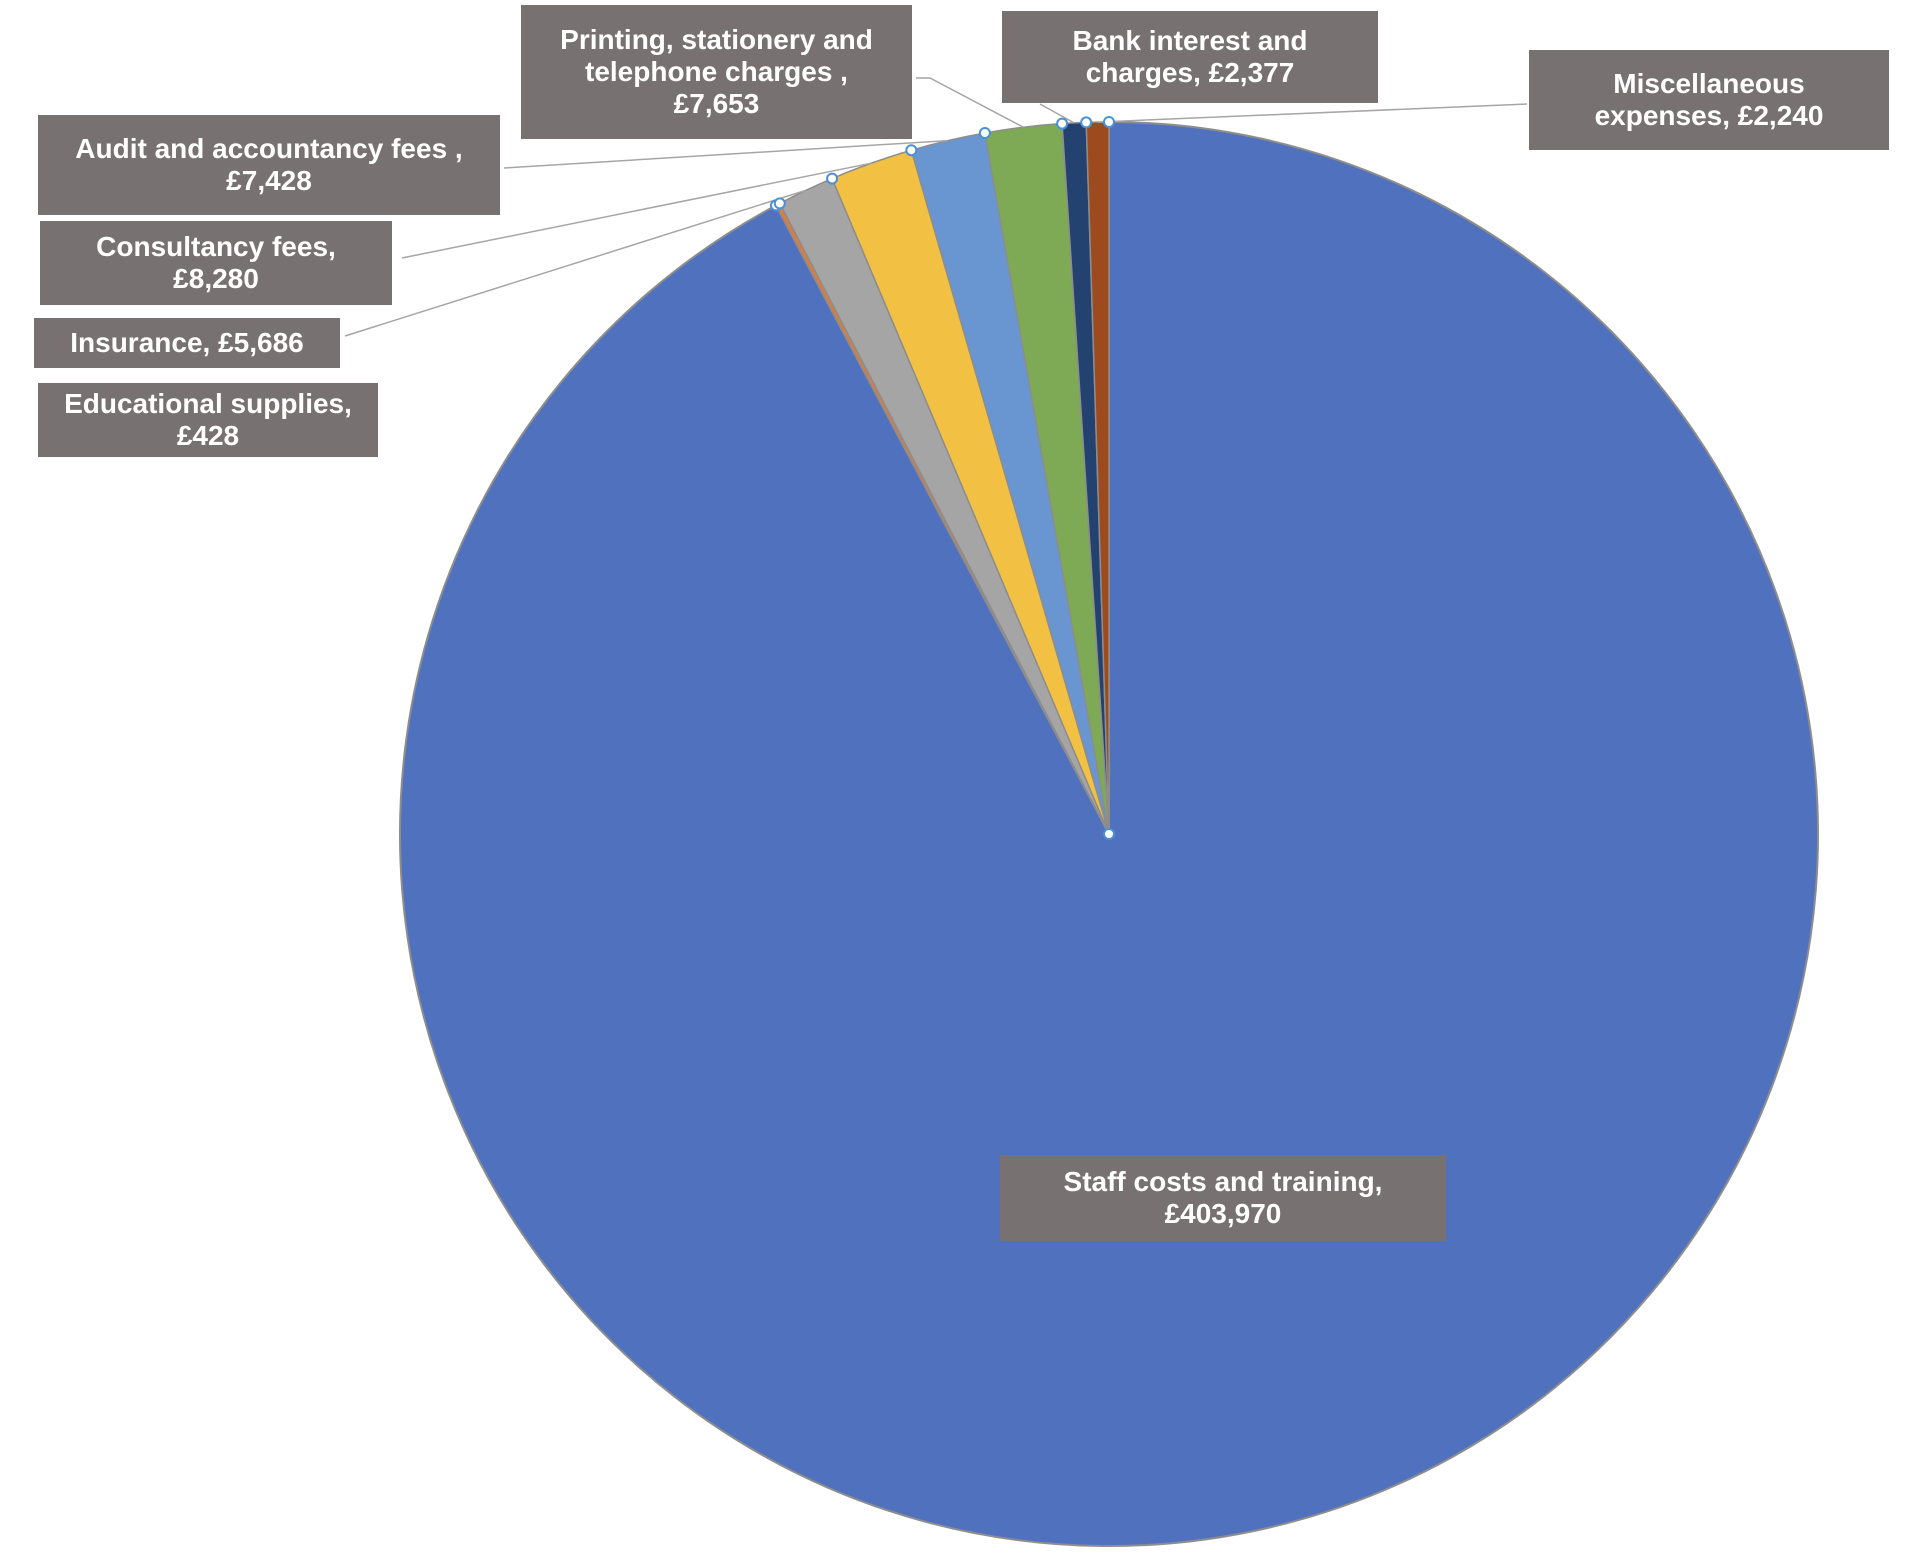 The image size is (1914, 1568). What do you see at coordinates (208, 420) in the screenshot?
I see `label-educational-supplies: Educational supplies, £428` at bounding box center [208, 420].